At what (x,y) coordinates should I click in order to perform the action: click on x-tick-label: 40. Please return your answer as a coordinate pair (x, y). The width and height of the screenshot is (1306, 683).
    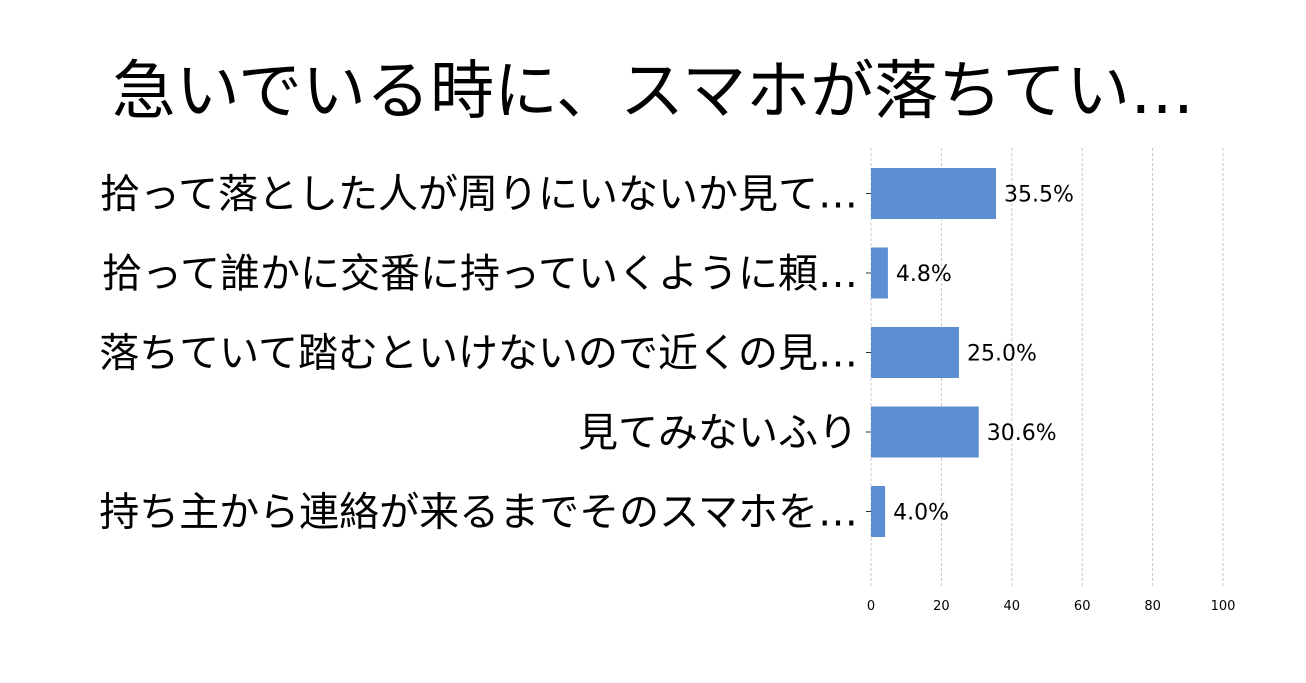
    Looking at the image, I should click on (1012, 606).